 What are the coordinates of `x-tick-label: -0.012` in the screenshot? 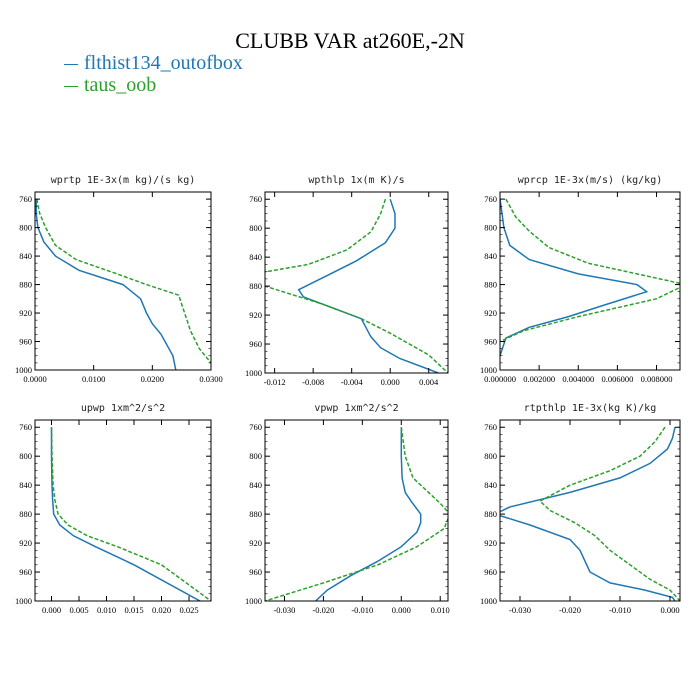 It's located at (275, 382).